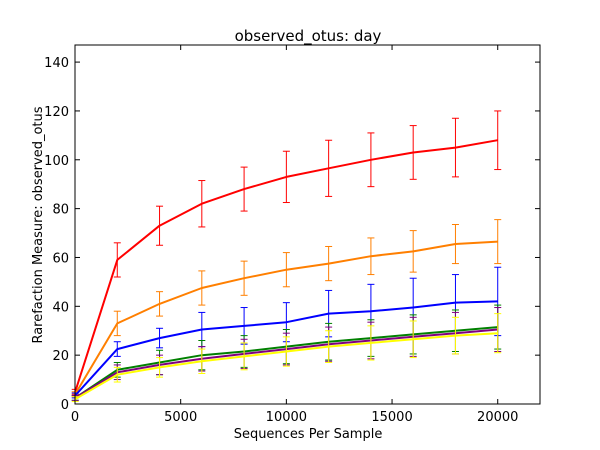  Describe the element at coordinates (60, 307) in the screenshot. I see `y-tick-label: 40` at that location.